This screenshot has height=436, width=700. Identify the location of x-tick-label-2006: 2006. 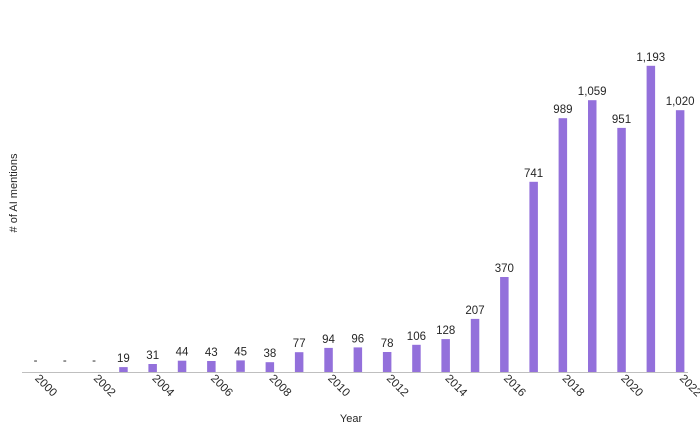
(221, 386).